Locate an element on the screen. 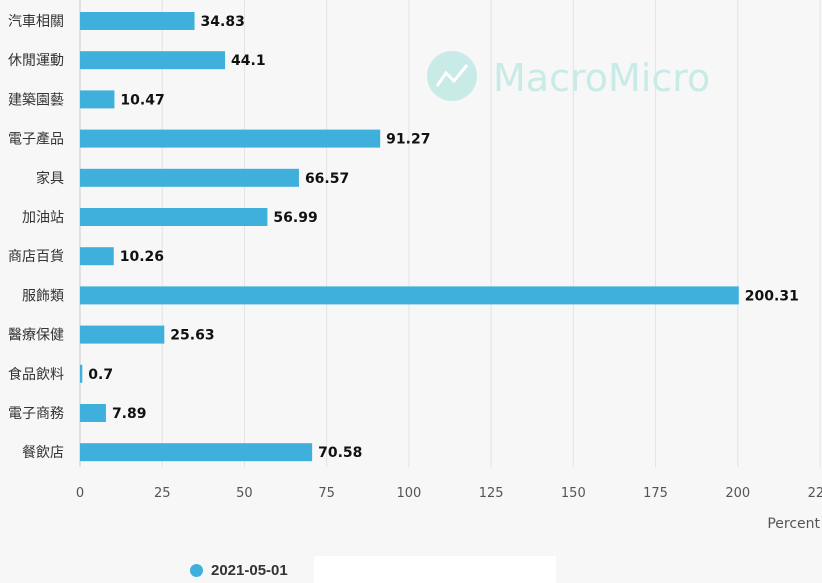 Image resolution: width=822 pixels, height=583 pixels. legend-item: 2021-05-01 is located at coordinates (239, 570).